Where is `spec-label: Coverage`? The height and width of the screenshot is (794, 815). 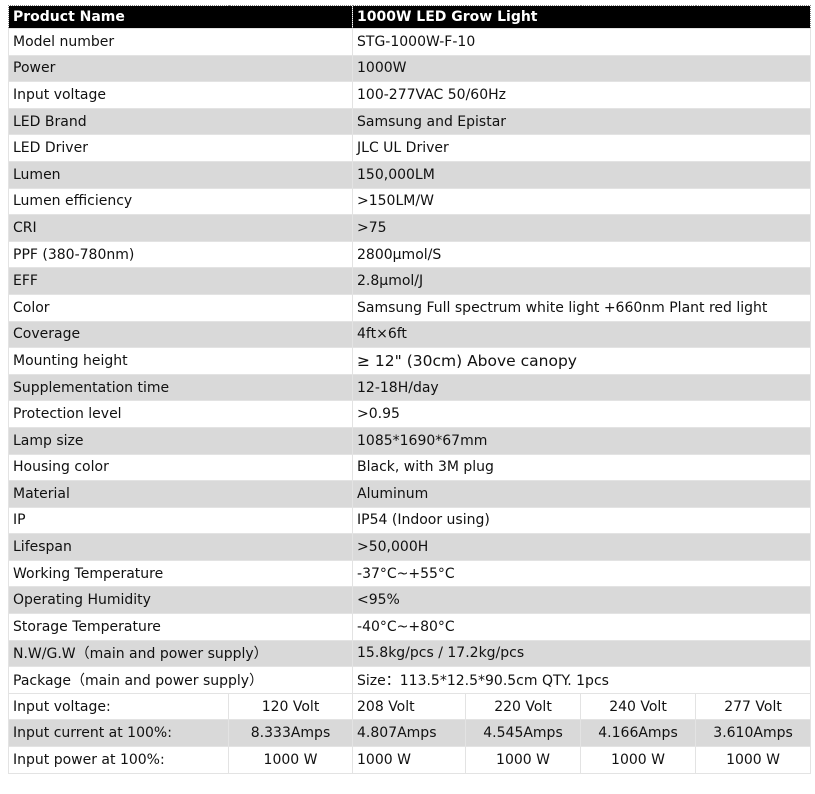 spec-label: Coverage is located at coordinates (180, 334).